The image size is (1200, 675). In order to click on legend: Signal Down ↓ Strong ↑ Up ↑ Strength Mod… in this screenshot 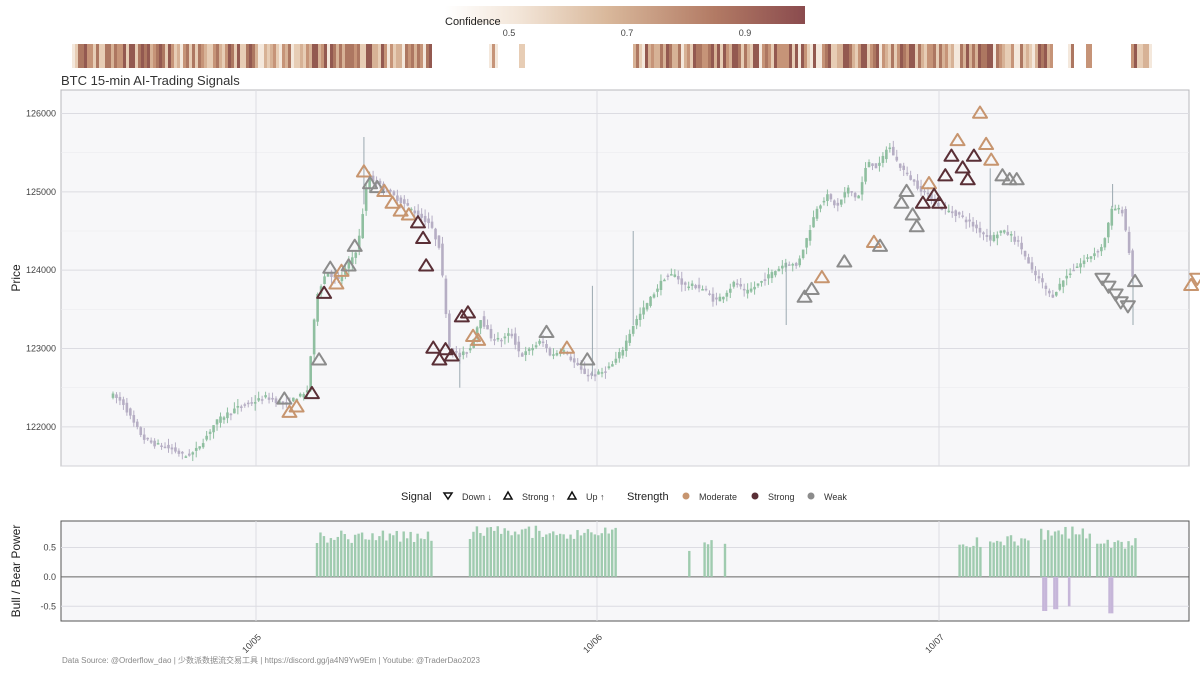, I will do `click(622, 496)`.